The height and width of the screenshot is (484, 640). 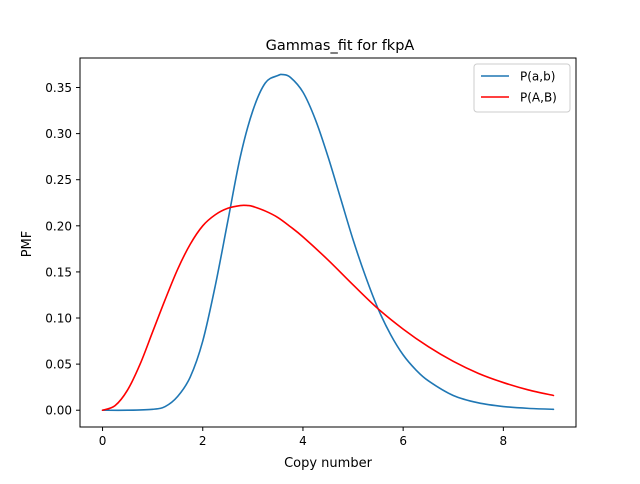 I want to click on x-tick-label: 4, so click(x=303, y=441).